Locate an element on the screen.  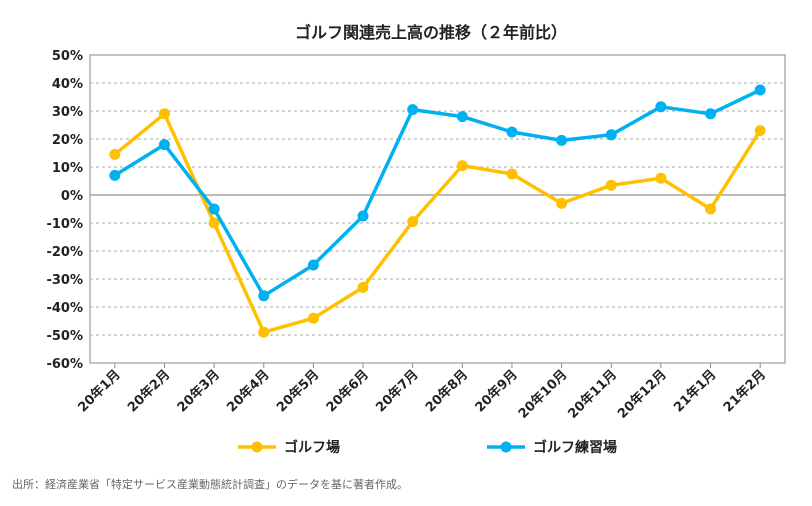
legend-item: ゴルフ場 is located at coordinates (289, 447).